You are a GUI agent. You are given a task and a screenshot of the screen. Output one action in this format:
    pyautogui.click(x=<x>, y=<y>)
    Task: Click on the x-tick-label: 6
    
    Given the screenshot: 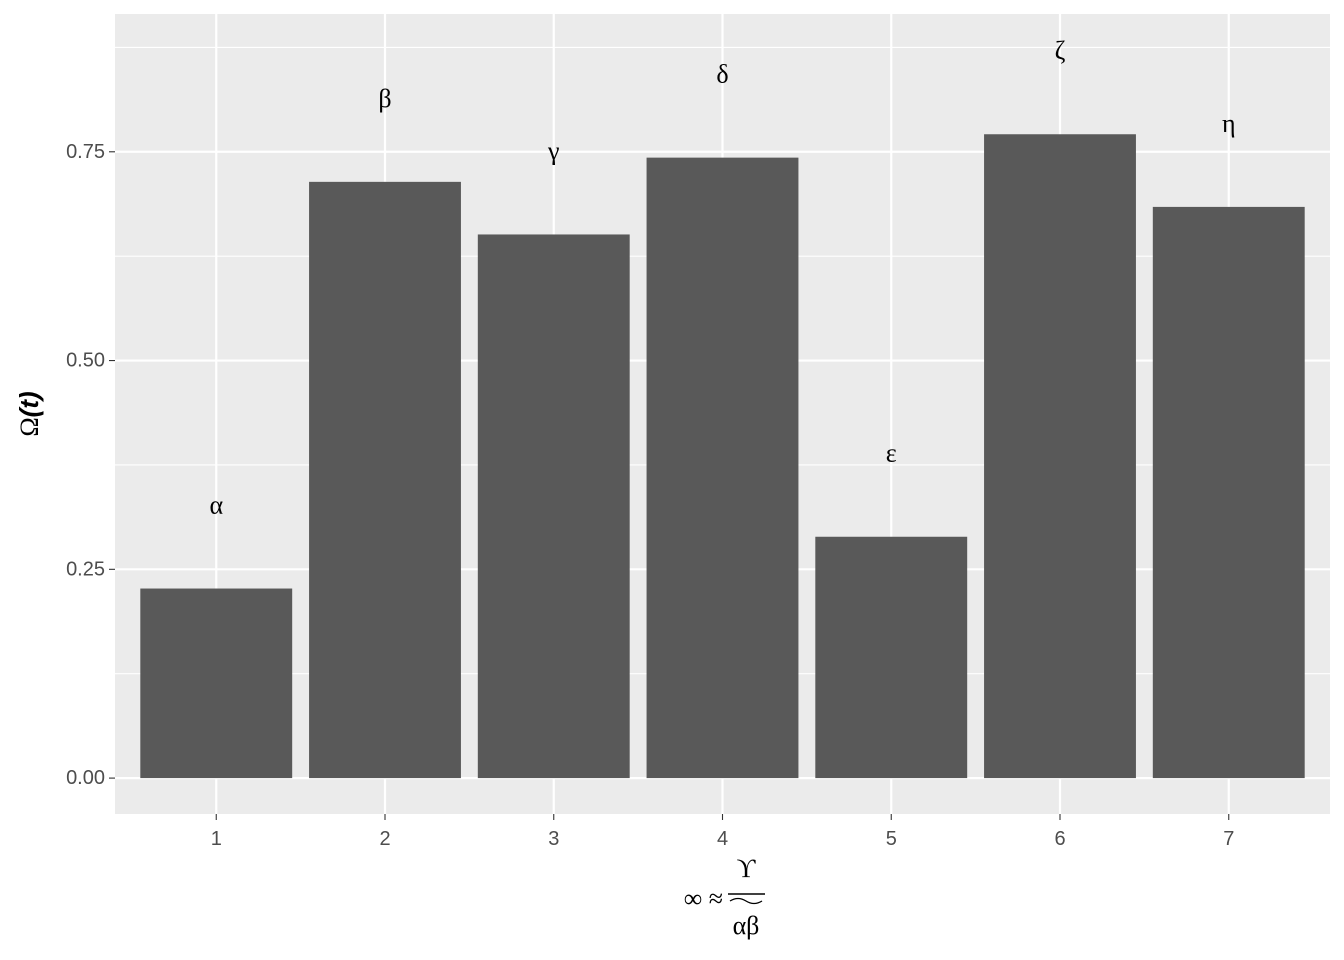 What is the action you would take?
    pyautogui.click(x=1059, y=839)
    